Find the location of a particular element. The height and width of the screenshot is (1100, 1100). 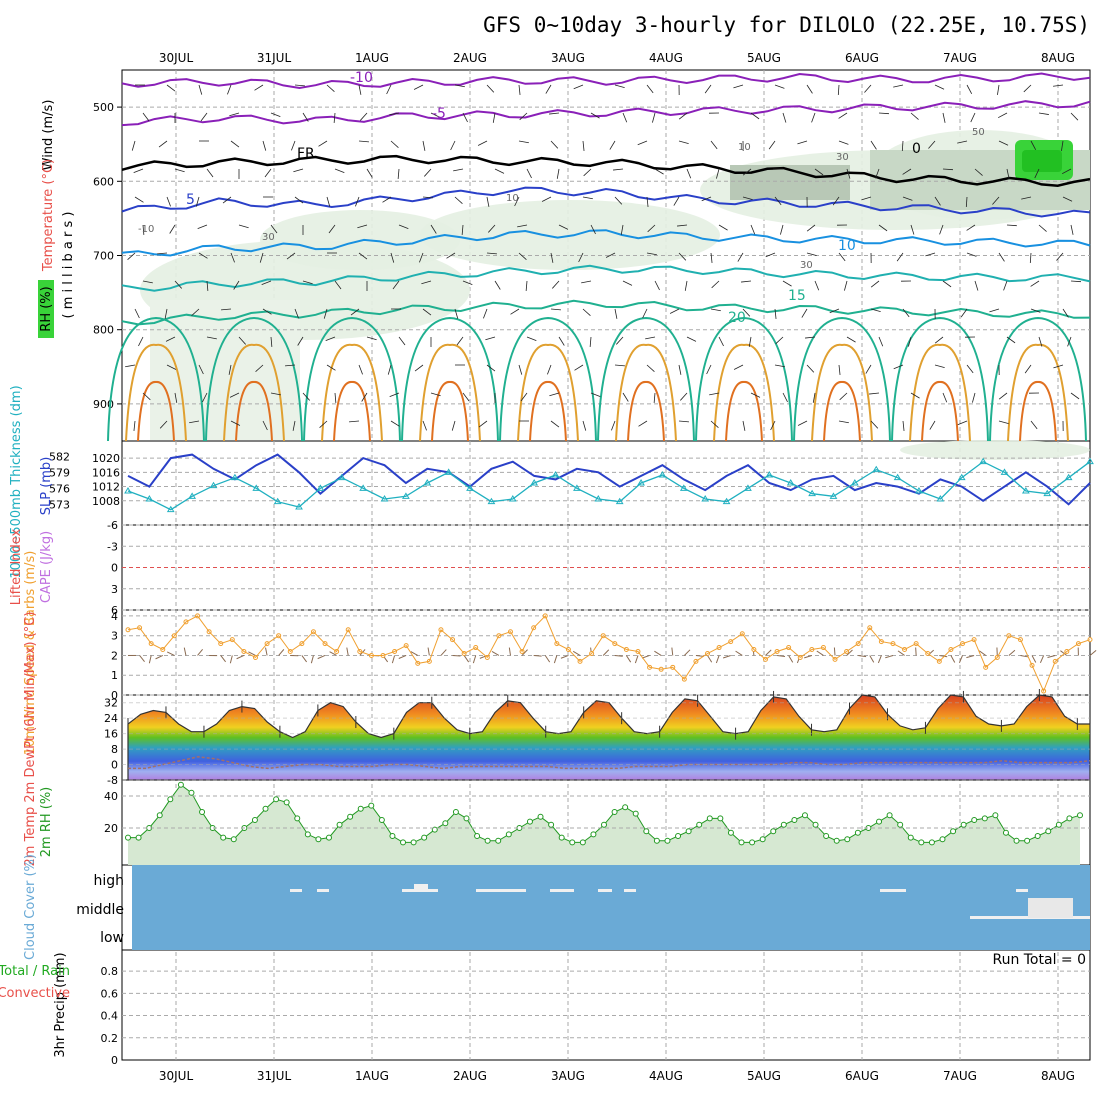

lifted-tick-label: -6 is located at coordinates (112, 525).